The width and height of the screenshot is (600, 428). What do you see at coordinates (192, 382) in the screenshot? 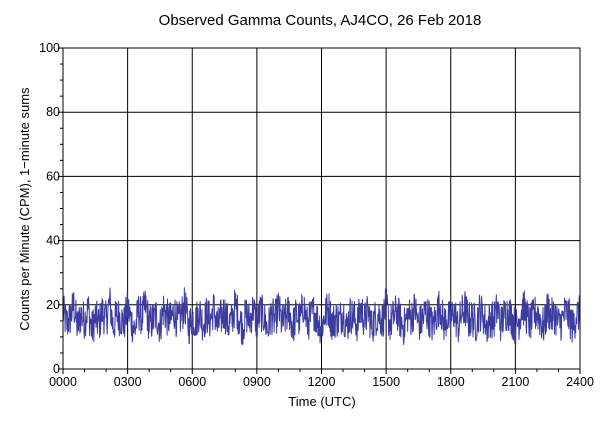
I see `x-tick-label: 0600` at bounding box center [192, 382].